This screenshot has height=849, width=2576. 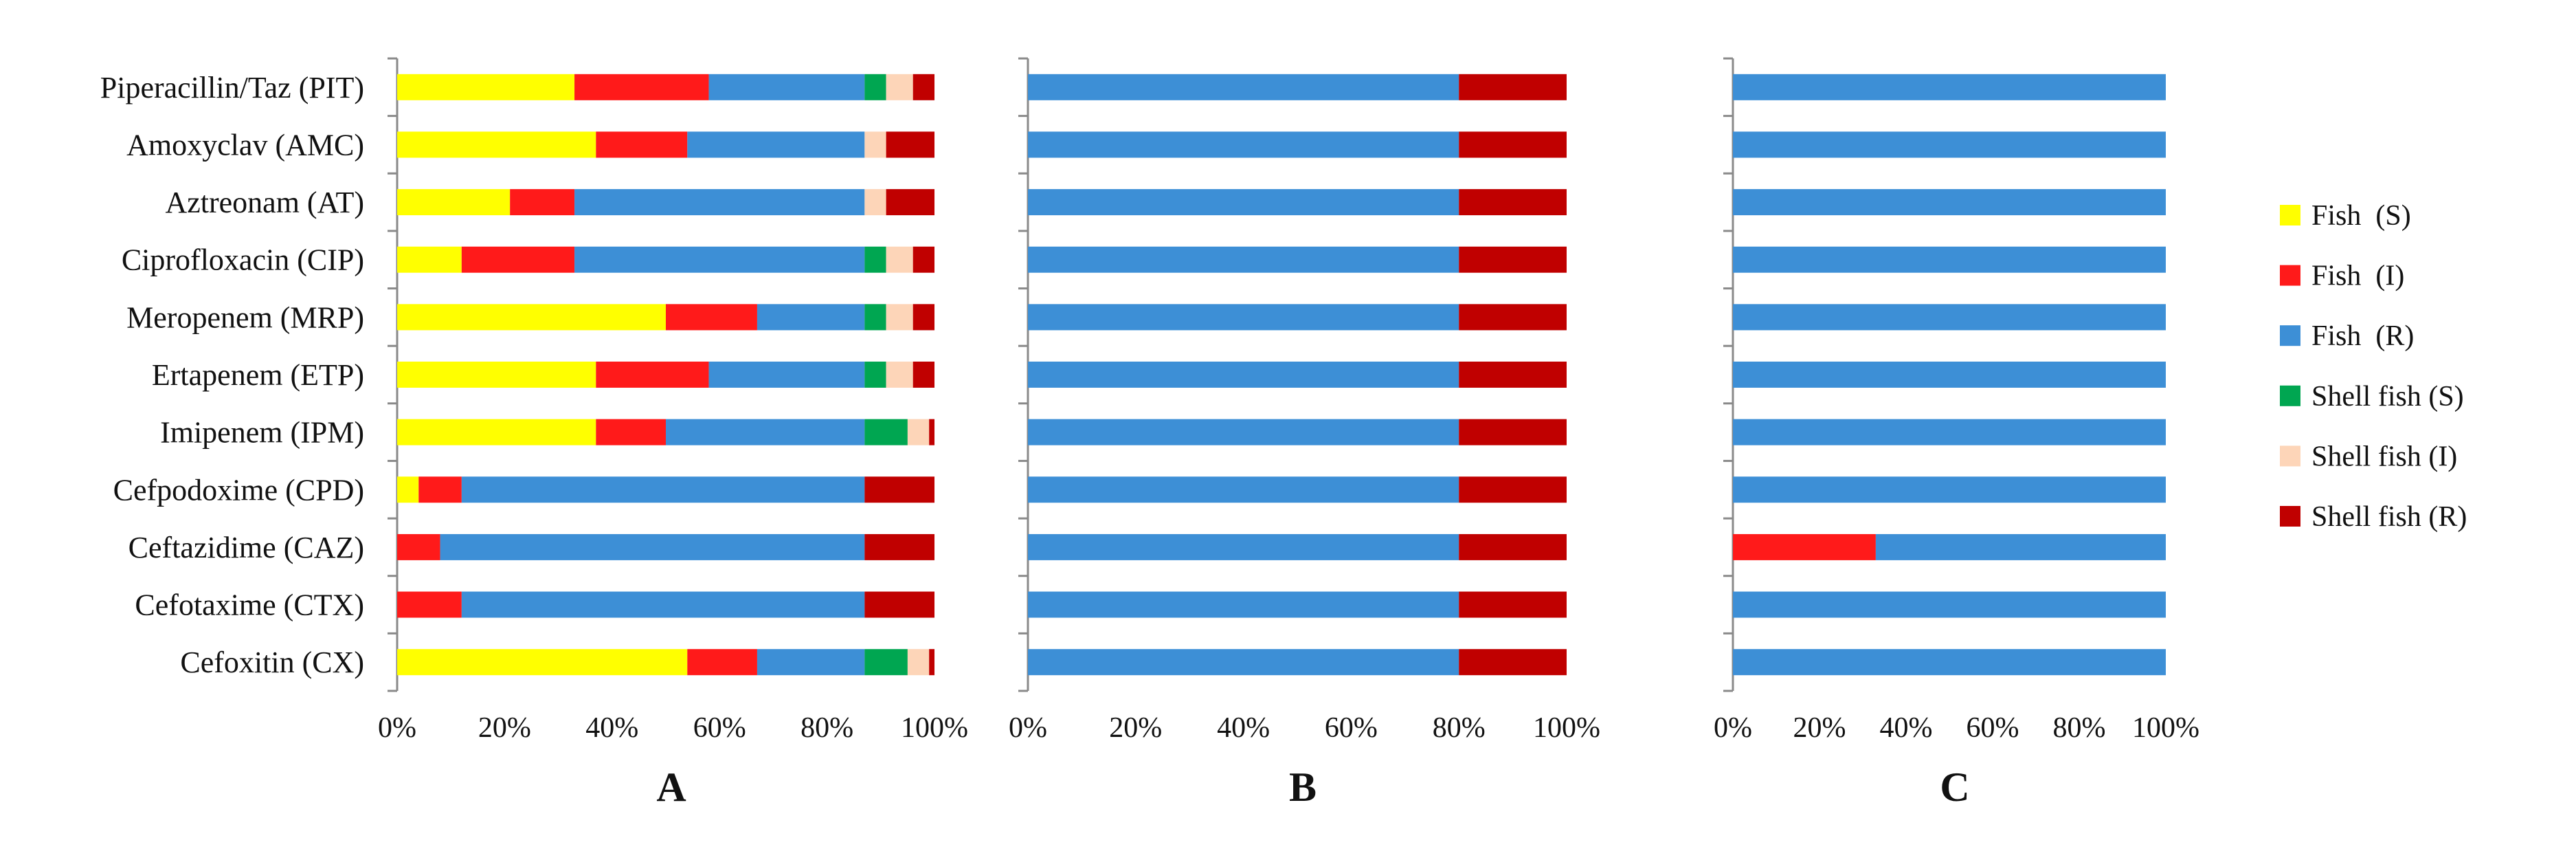 What do you see at coordinates (910, 144) in the screenshot?
I see `bar-a-amoxyclav-amc-shell-fish-r` at bounding box center [910, 144].